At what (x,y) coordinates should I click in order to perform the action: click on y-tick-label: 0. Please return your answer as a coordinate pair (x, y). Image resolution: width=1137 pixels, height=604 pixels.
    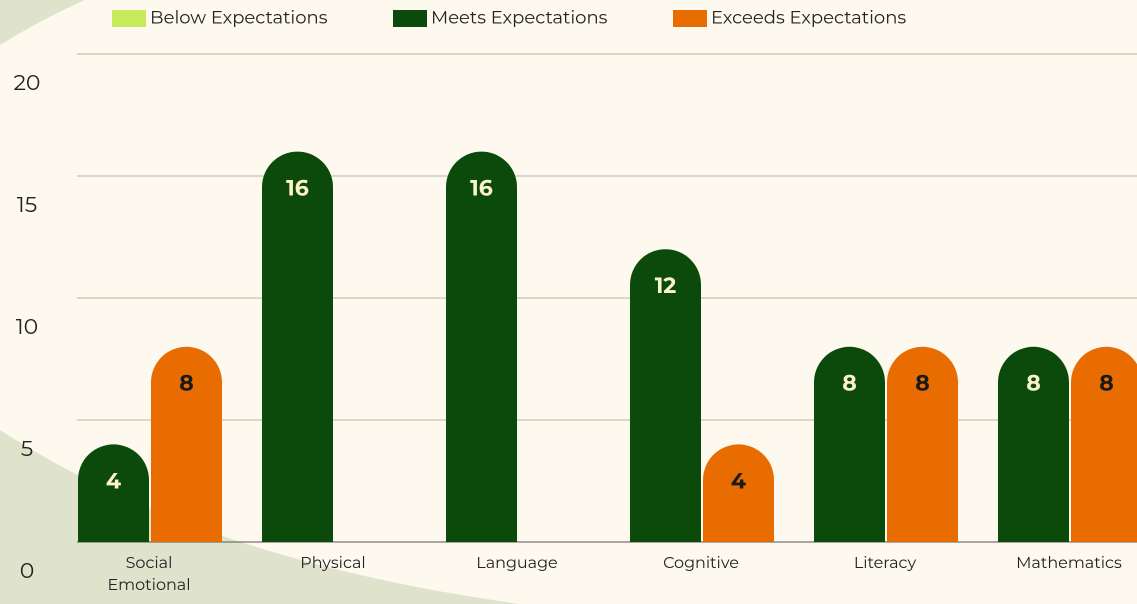
    Looking at the image, I should click on (27, 570).